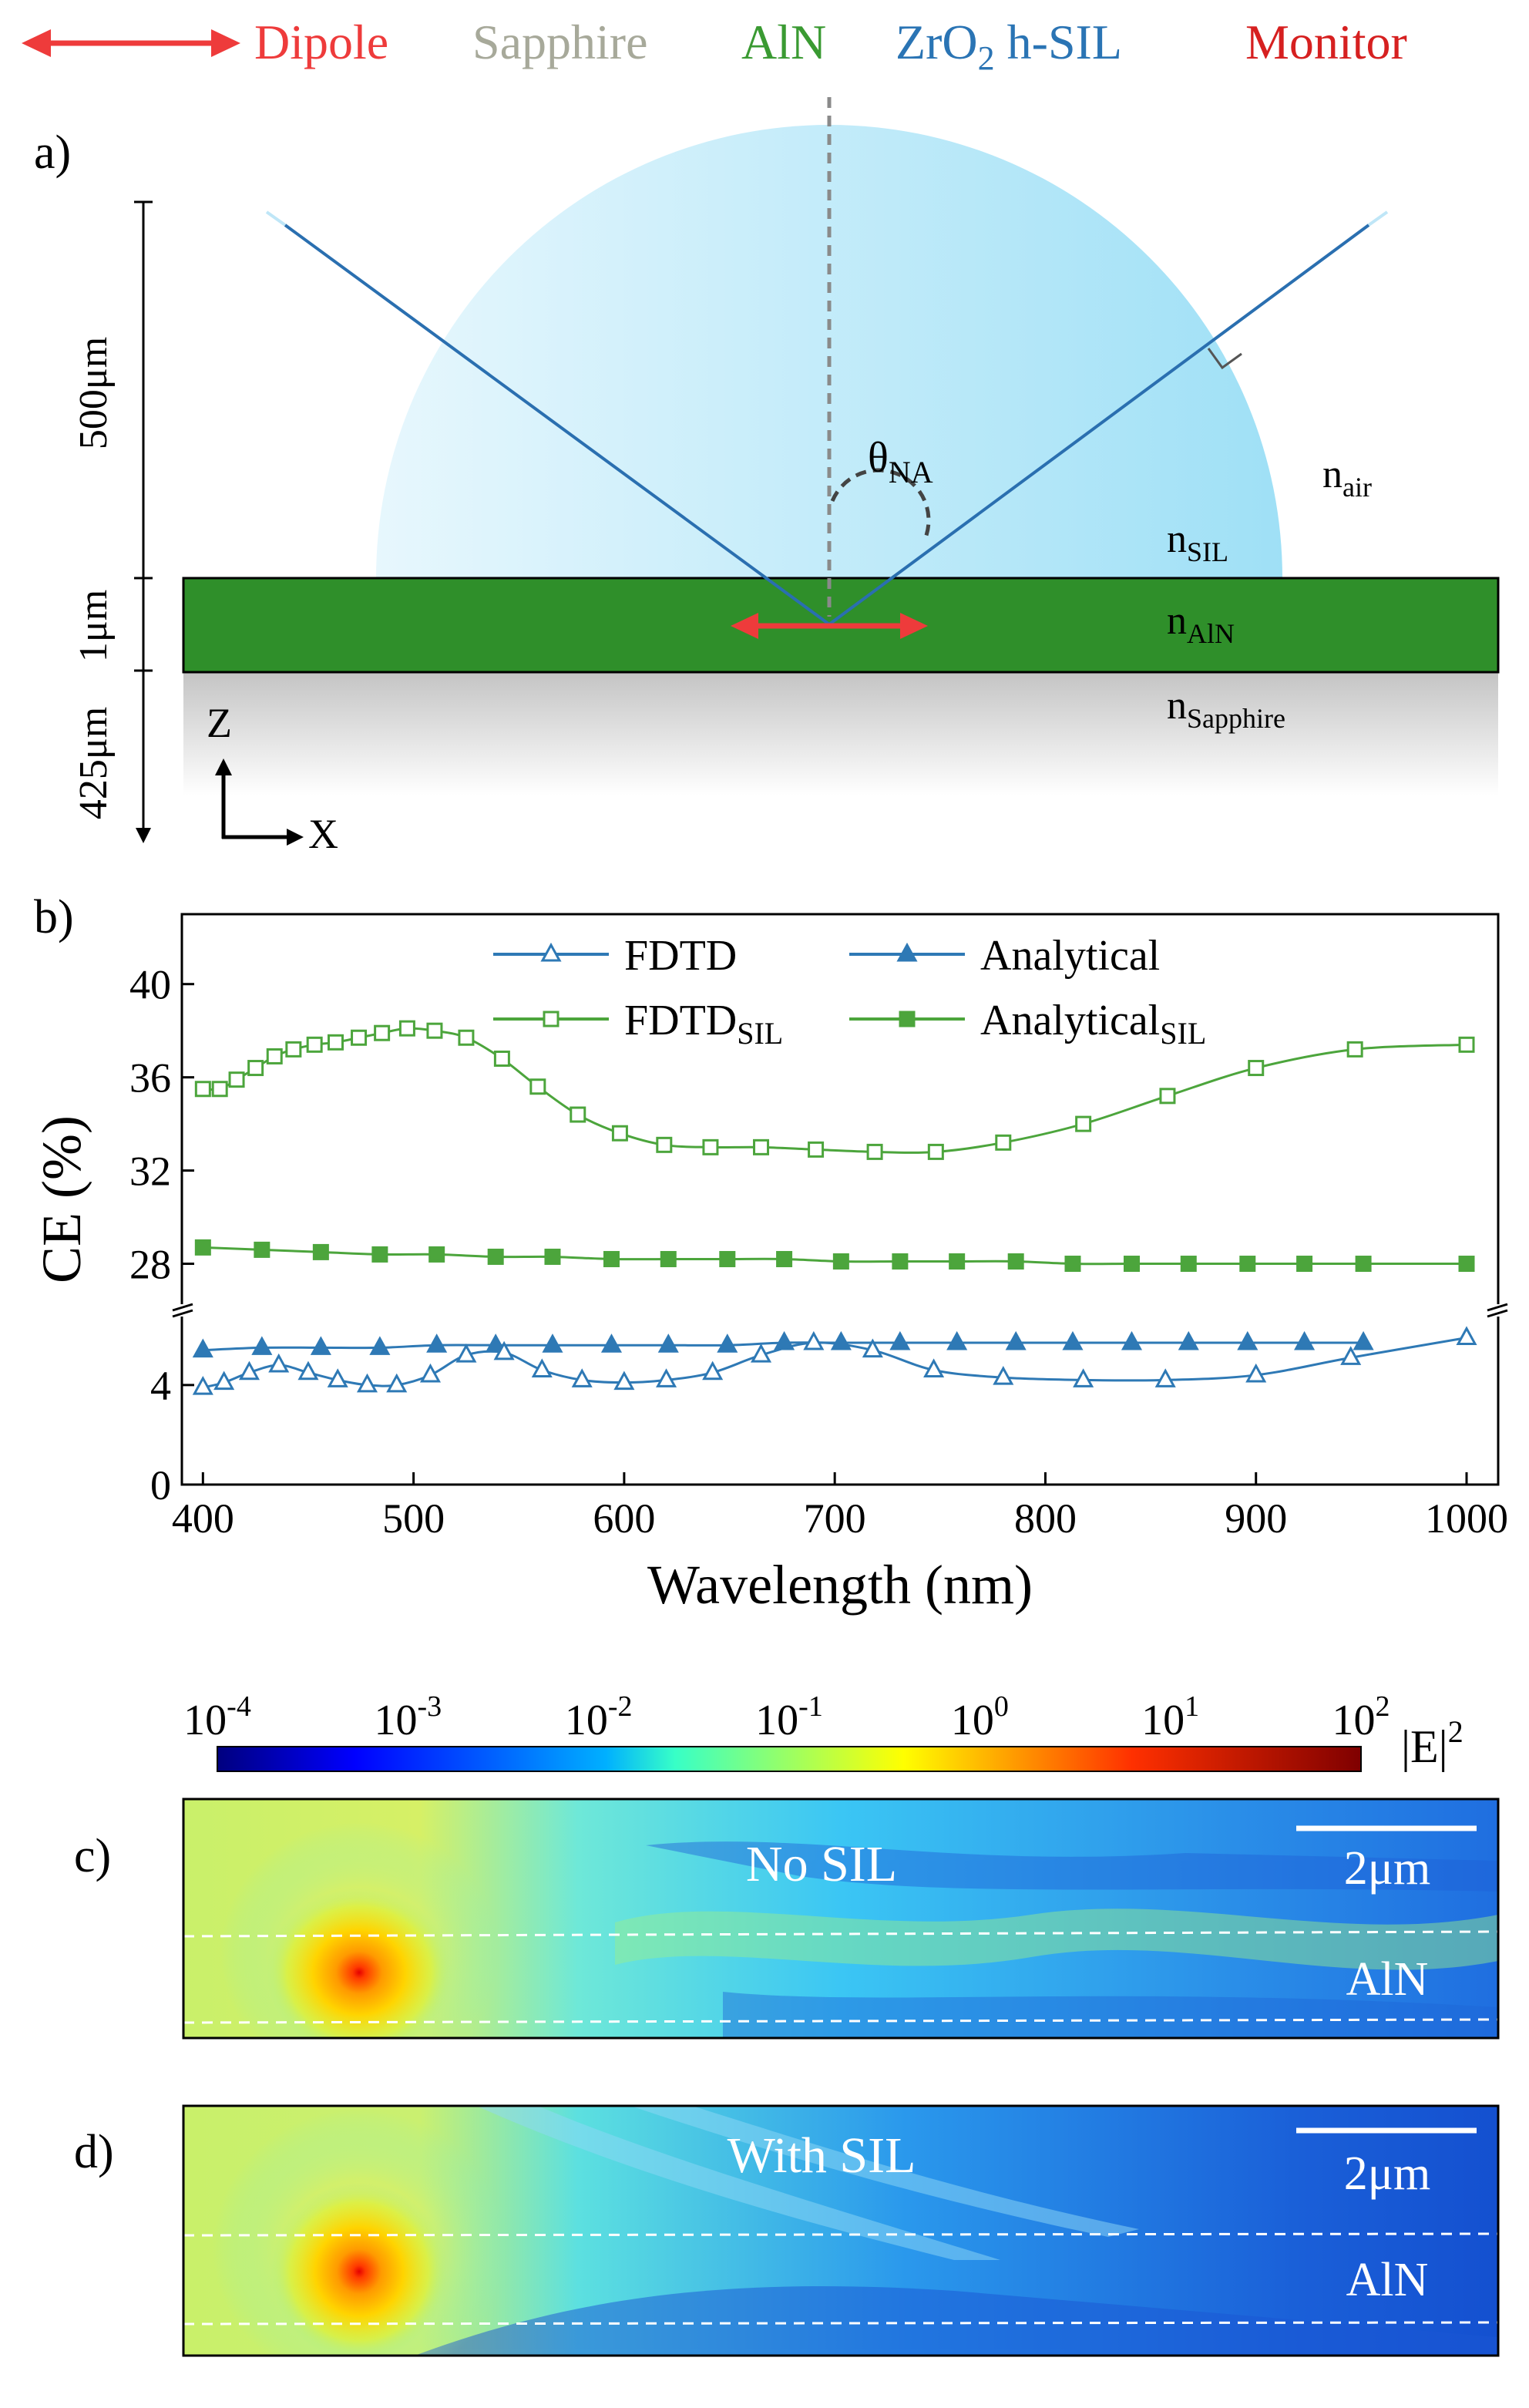  Describe the element at coordinates (786, 1717) in the screenshot. I see `colorbar-ticks: 10⁻⁴ 10⁻³ 10⁻² 10⁻¹ 10⁰ 10¹ 10²` at that location.